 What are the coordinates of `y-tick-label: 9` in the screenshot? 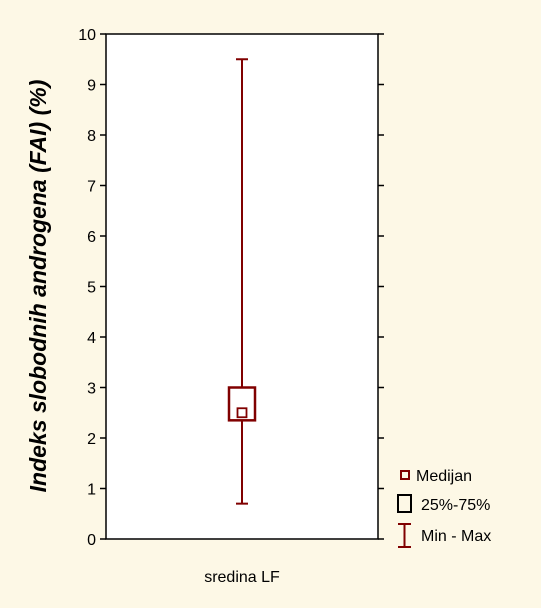 It's located at (91, 86).